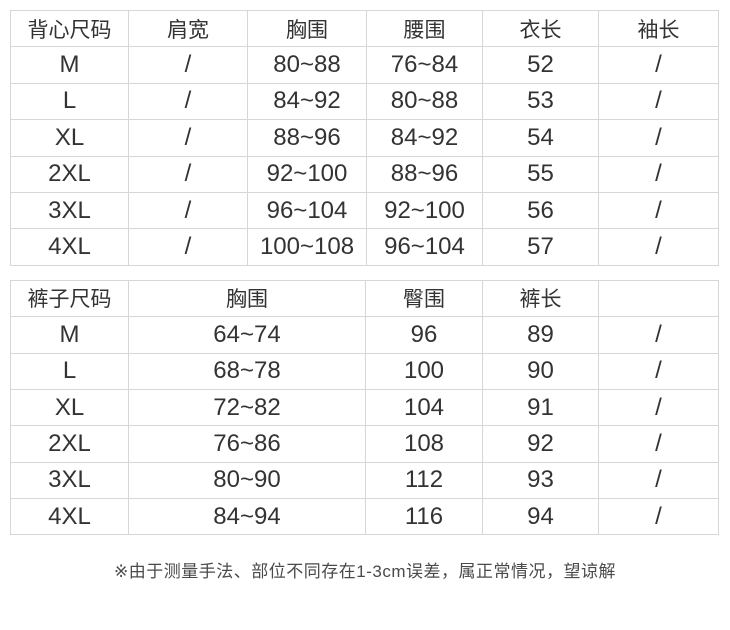  What do you see at coordinates (658, 298) in the screenshot?
I see `column-header-empty` at bounding box center [658, 298].